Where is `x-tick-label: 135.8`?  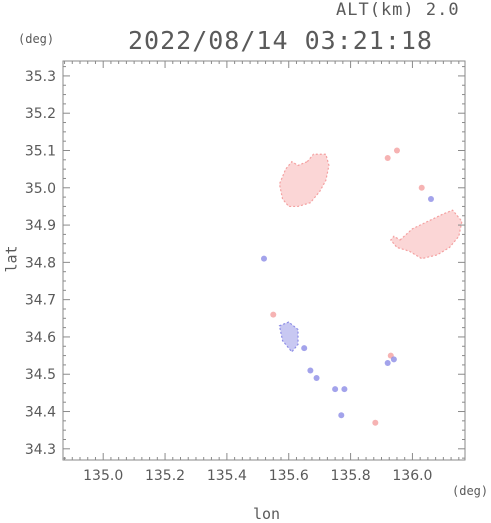 x-tick-label: 135.8 is located at coordinates (351, 476).